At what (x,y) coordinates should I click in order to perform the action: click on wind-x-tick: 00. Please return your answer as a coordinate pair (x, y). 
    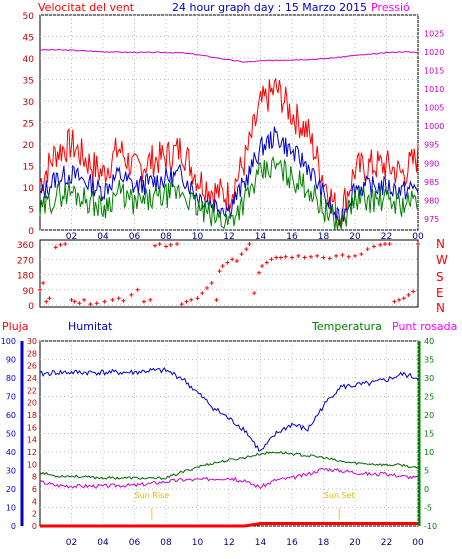
    Looking at the image, I should click on (418, 237).